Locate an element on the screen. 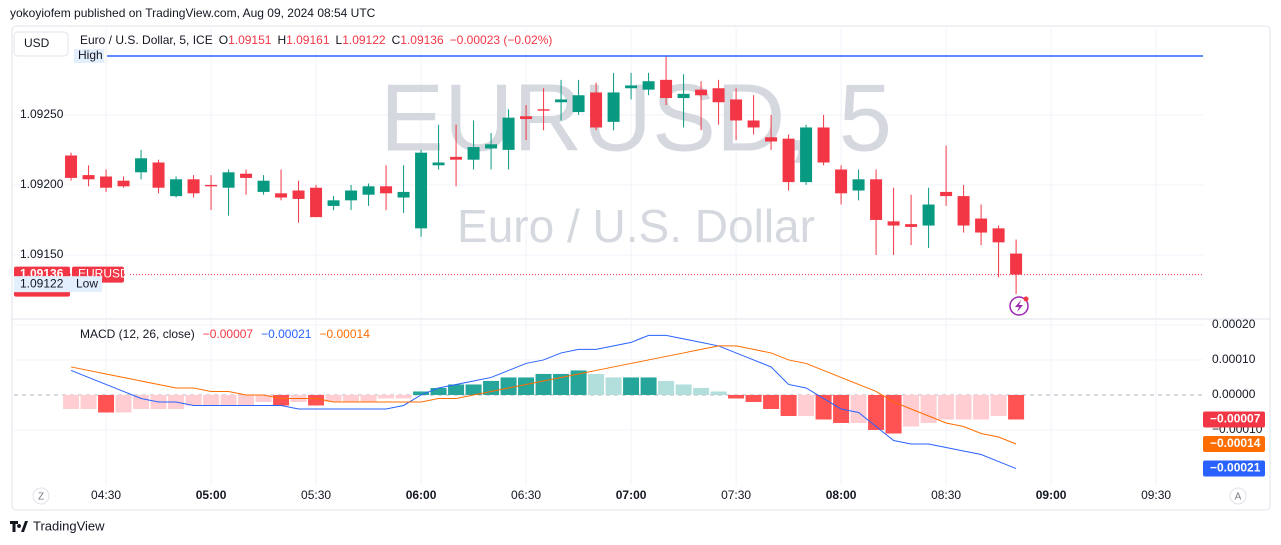 The image size is (1281, 545). low-value: 1.09122 is located at coordinates (42, 283).